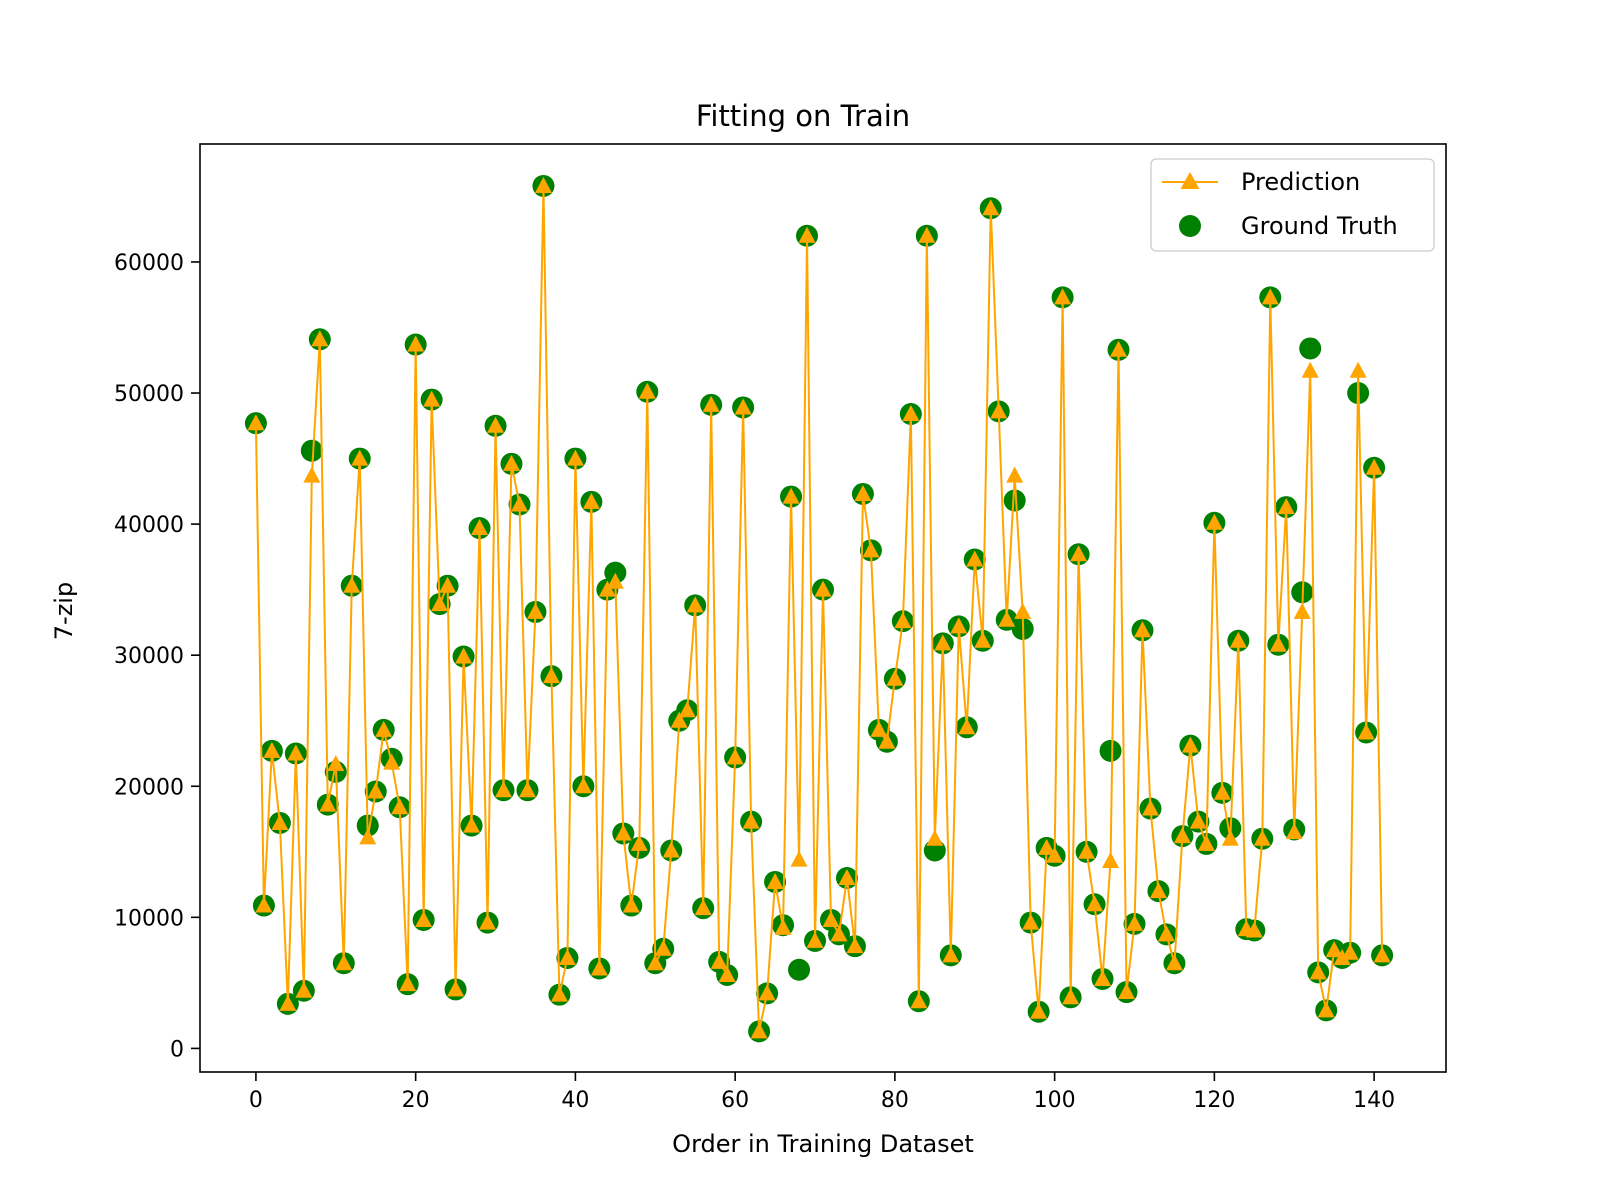 This screenshot has width=1600, height=1200. Describe the element at coordinates (1190, 180) in the screenshot. I see `legend-prediction-marker` at that location.